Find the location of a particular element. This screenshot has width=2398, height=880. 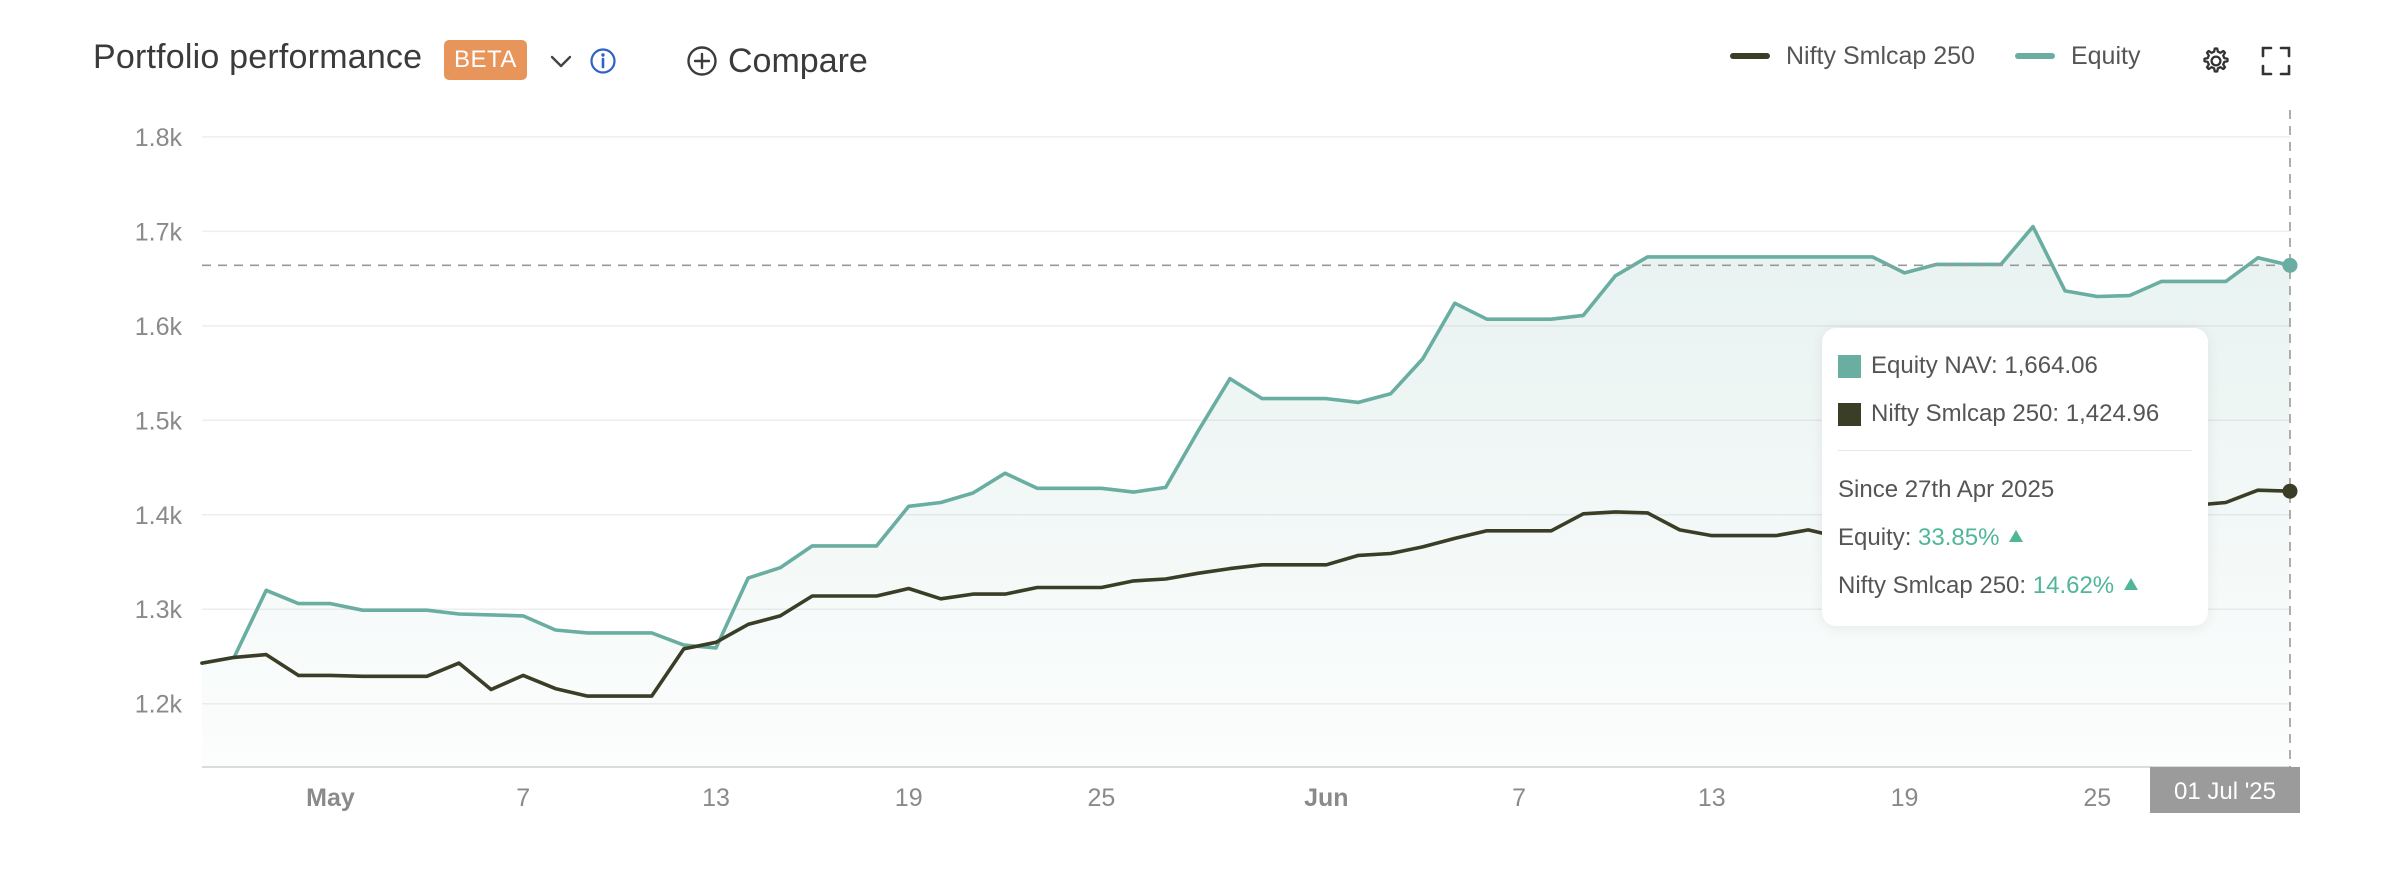

tooltip-equity-return: Equity: 33.85% is located at coordinates (1931, 538).